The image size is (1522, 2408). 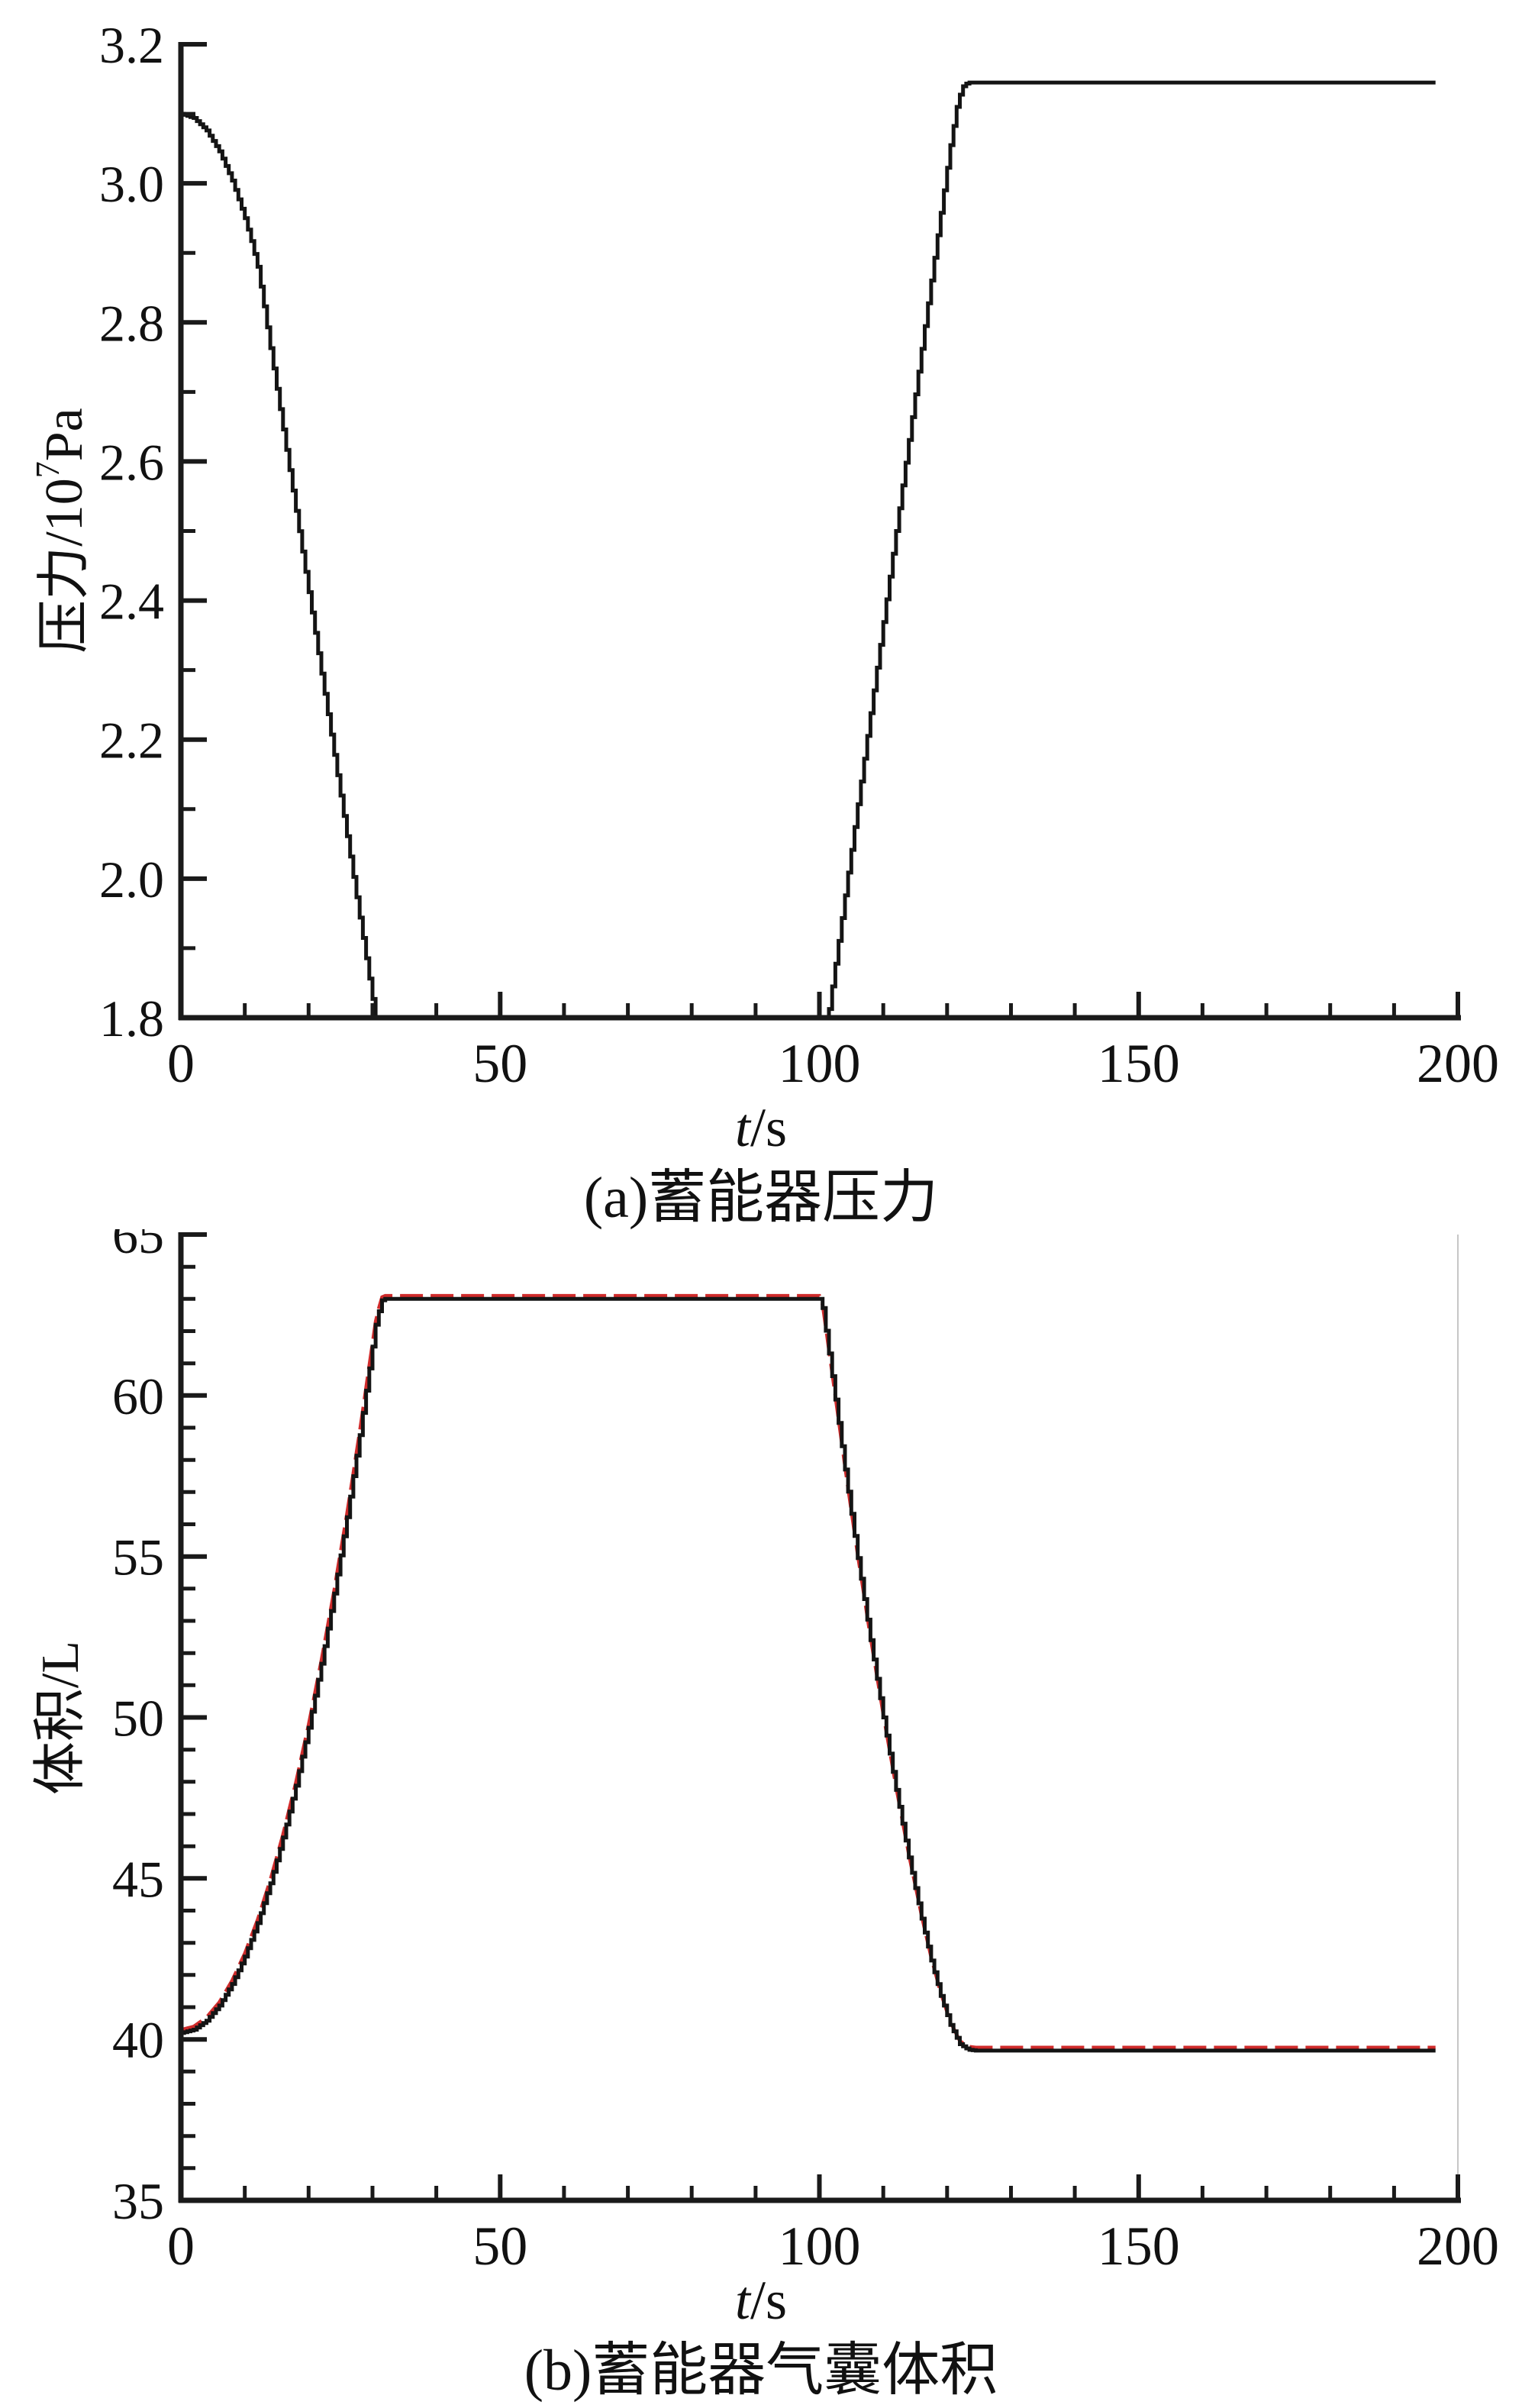 What do you see at coordinates (769, 1127) in the screenshot?
I see `pressure-x-title-unit: /s` at bounding box center [769, 1127].